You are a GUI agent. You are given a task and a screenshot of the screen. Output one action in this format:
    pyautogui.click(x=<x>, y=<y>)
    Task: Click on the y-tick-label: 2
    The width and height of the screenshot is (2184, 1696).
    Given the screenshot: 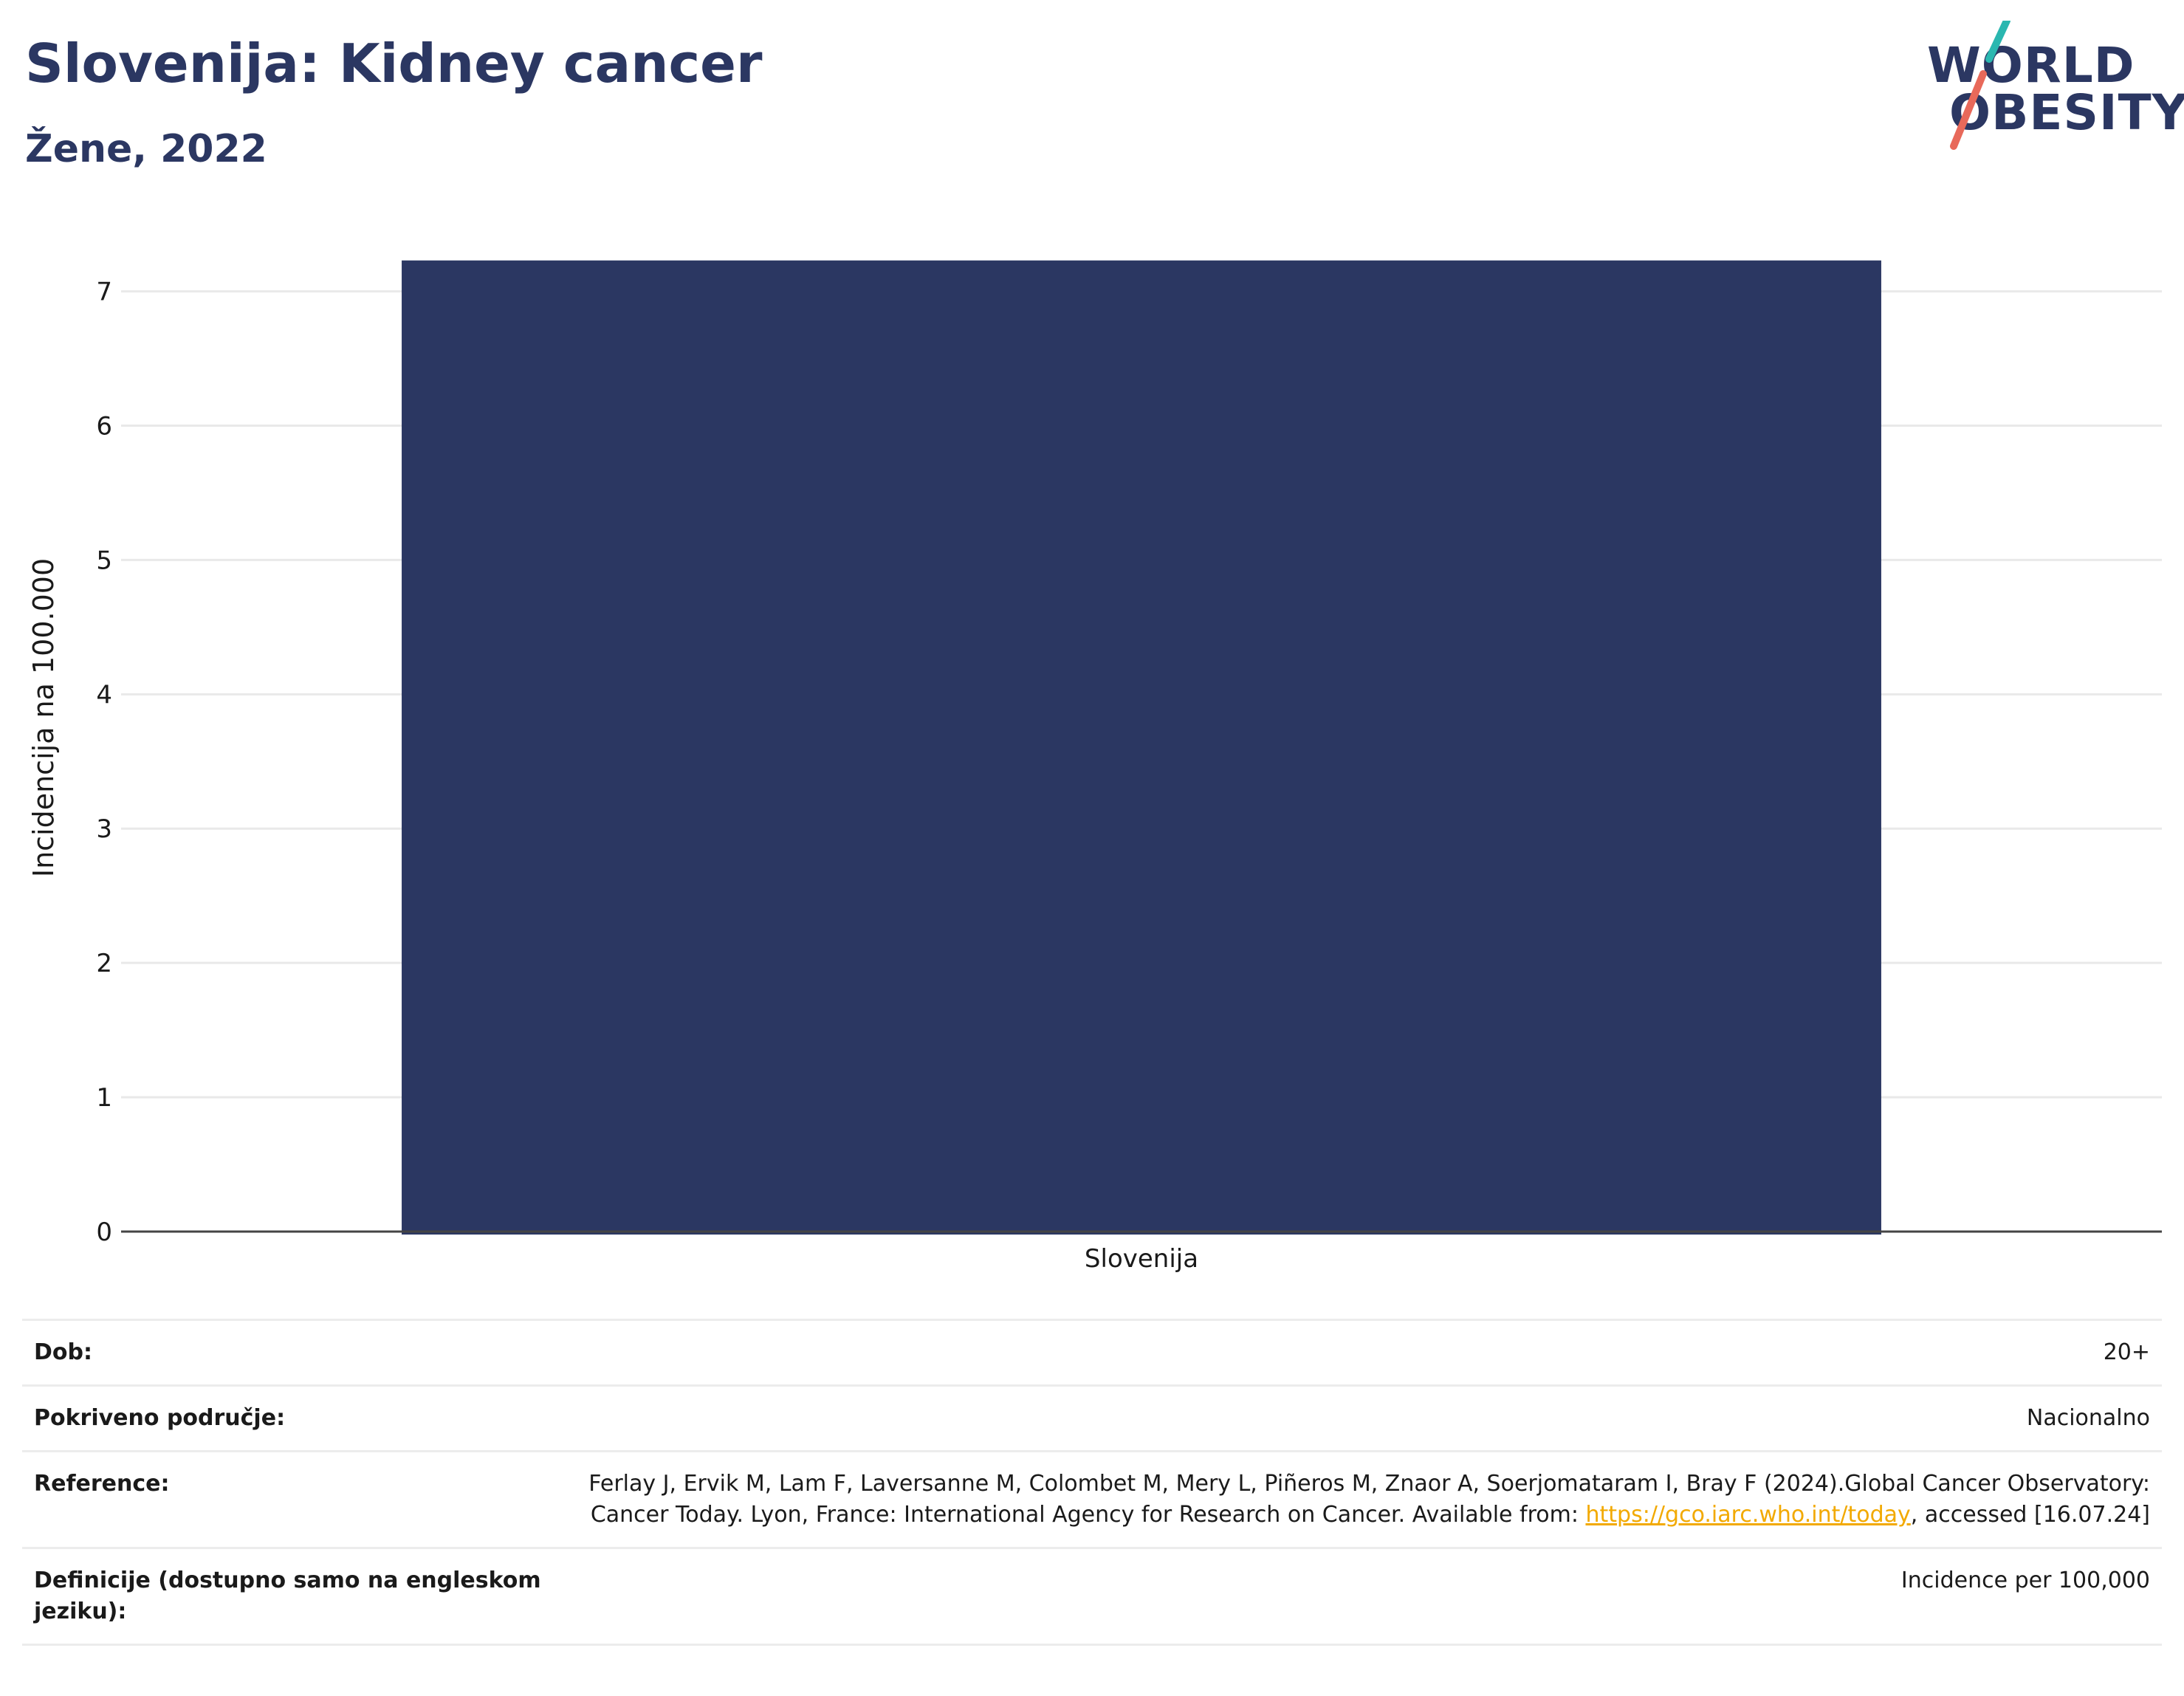 What is the action you would take?
    pyautogui.click(x=104, y=964)
    